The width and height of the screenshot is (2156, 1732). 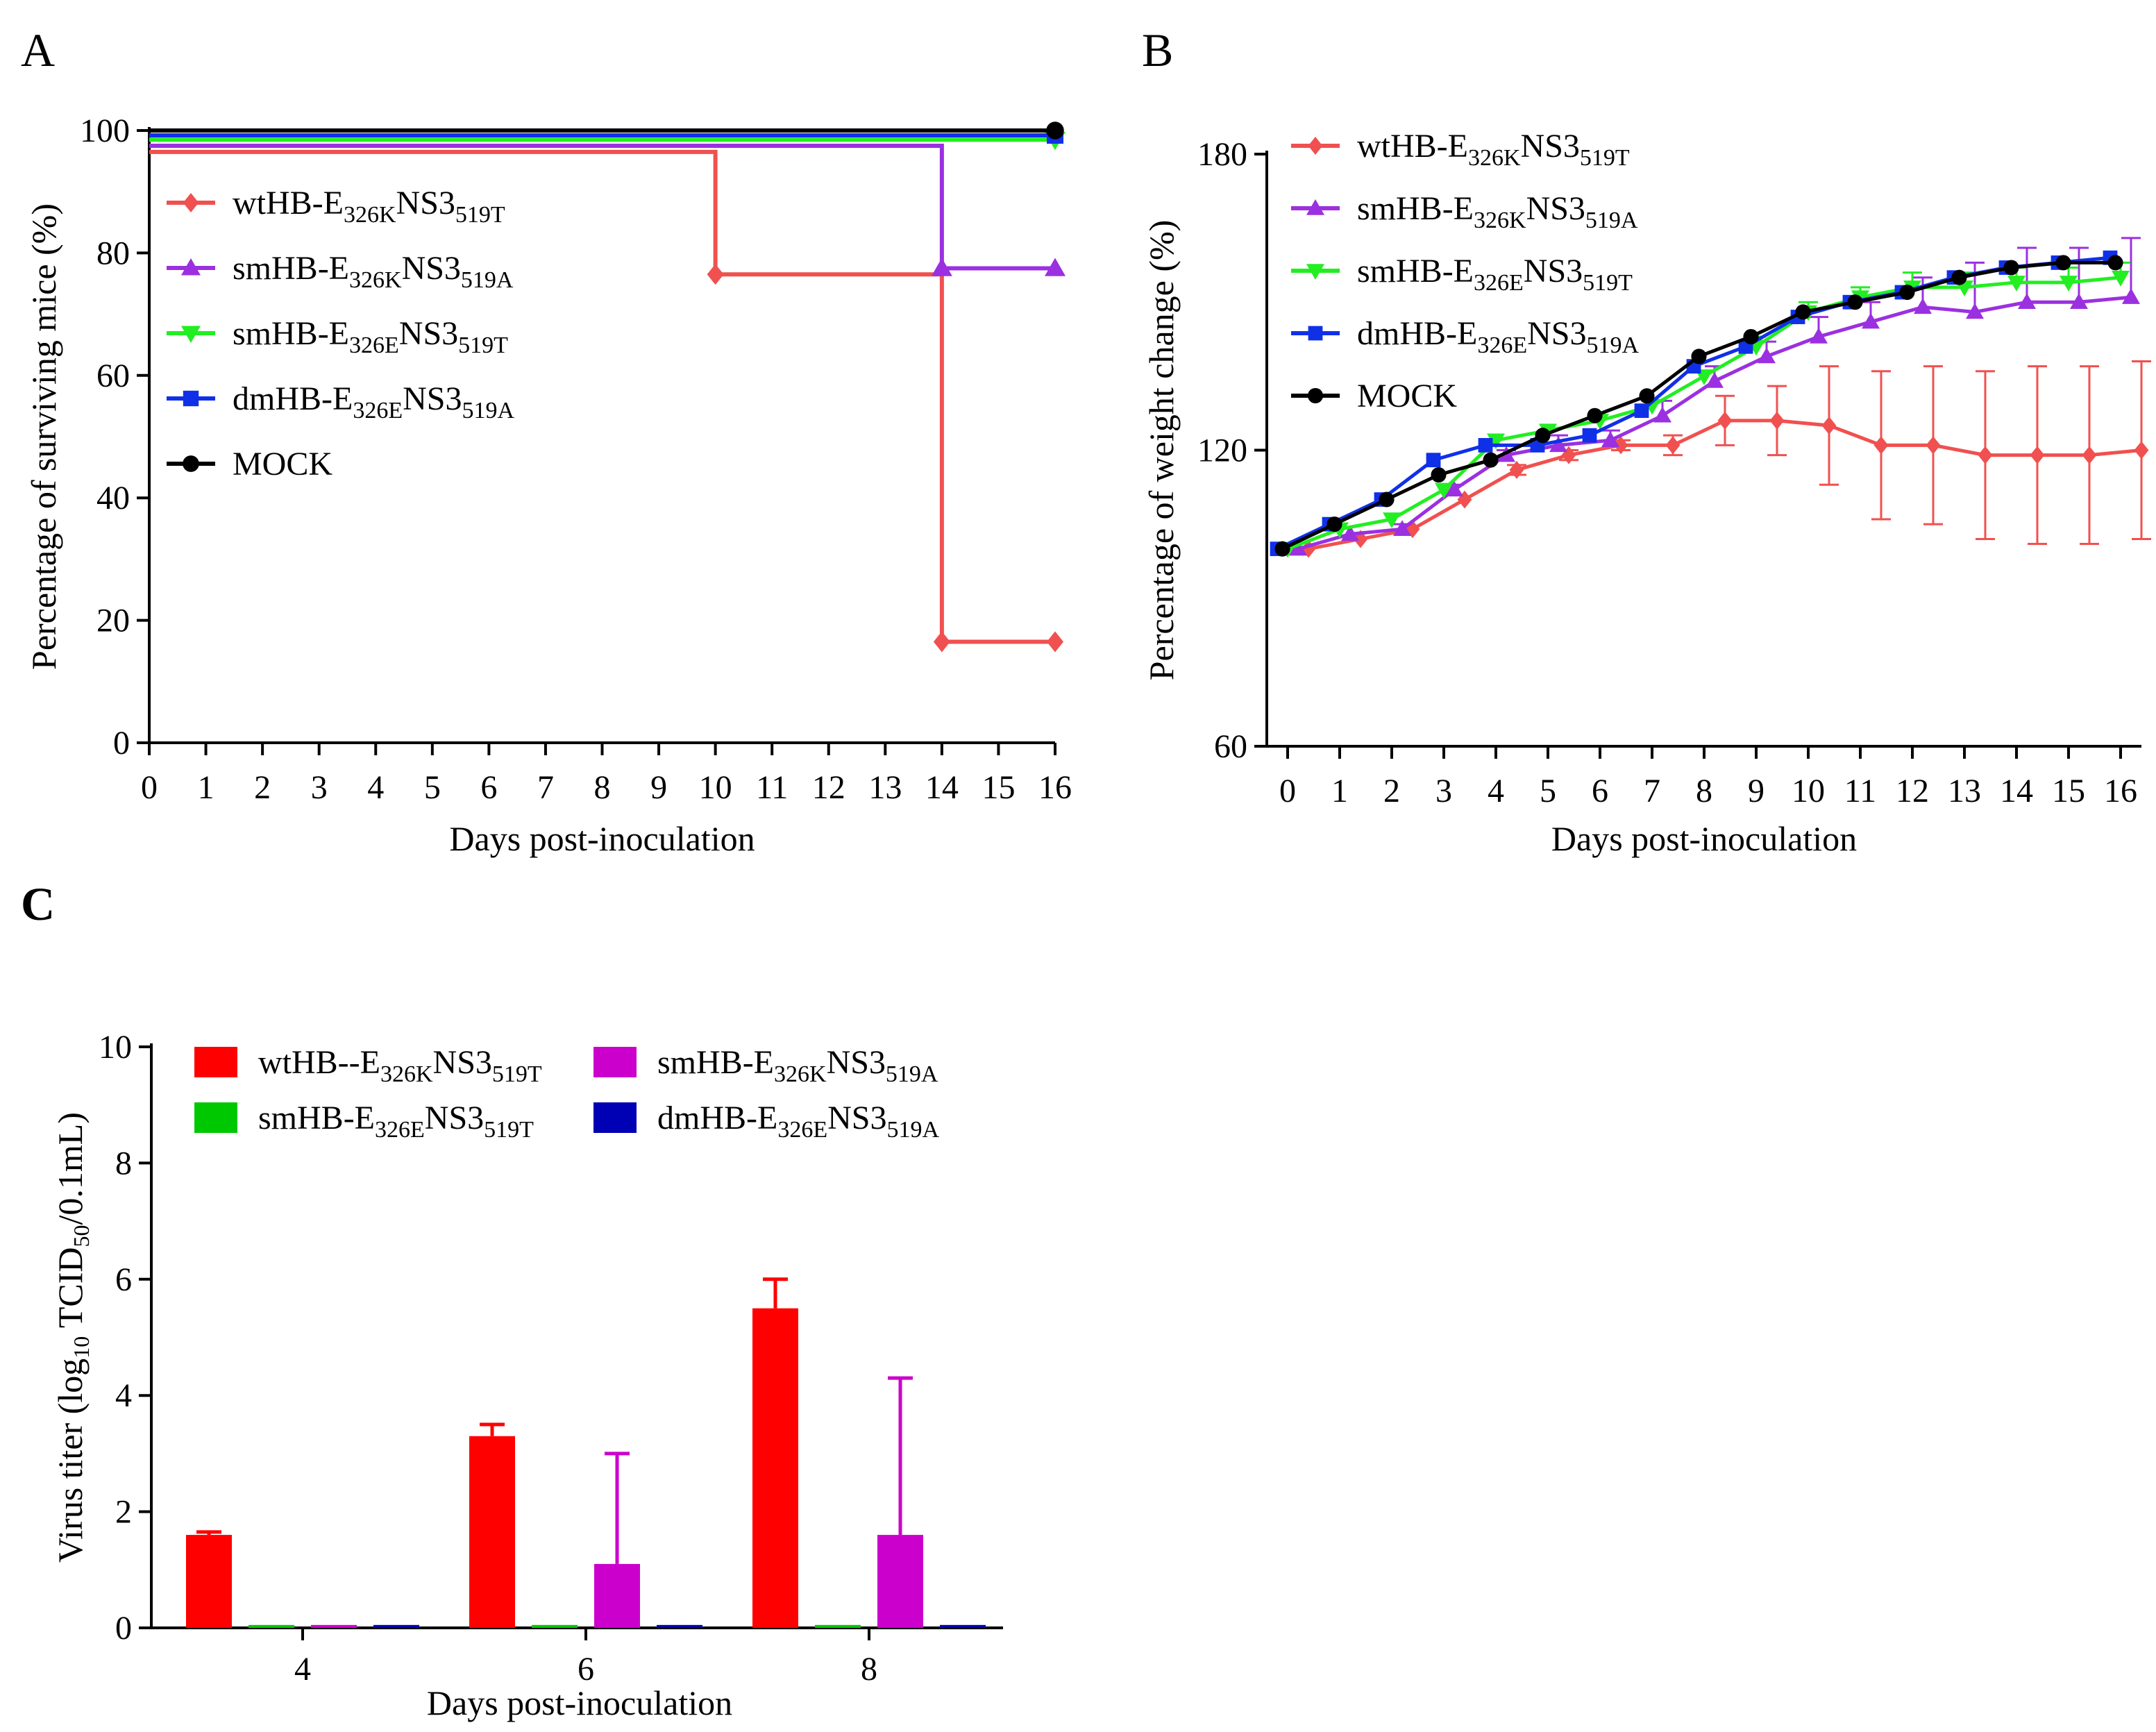 I want to click on x-tick-label: 6, so click(x=1600, y=791).